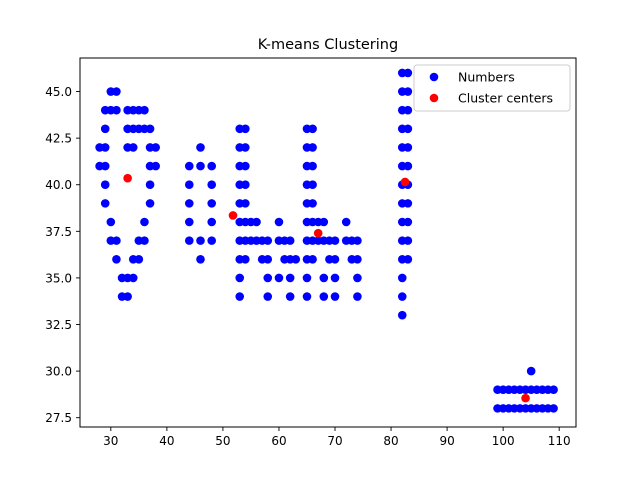  What do you see at coordinates (58, 185) in the screenshot?
I see `y-tick-label: 40.0` at bounding box center [58, 185].